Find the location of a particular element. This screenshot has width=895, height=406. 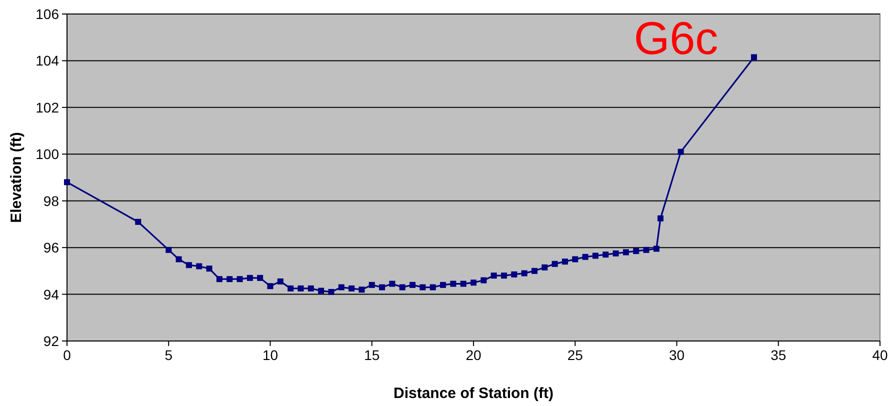

y-tick-label: 102 is located at coordinates (48, 107).